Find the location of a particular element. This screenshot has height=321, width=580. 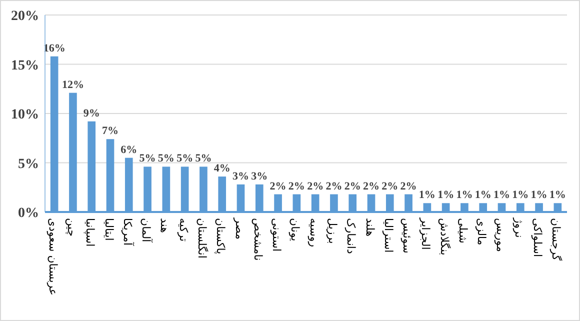

x-tick-label: پاکستان is located at coordinates (221, 236).